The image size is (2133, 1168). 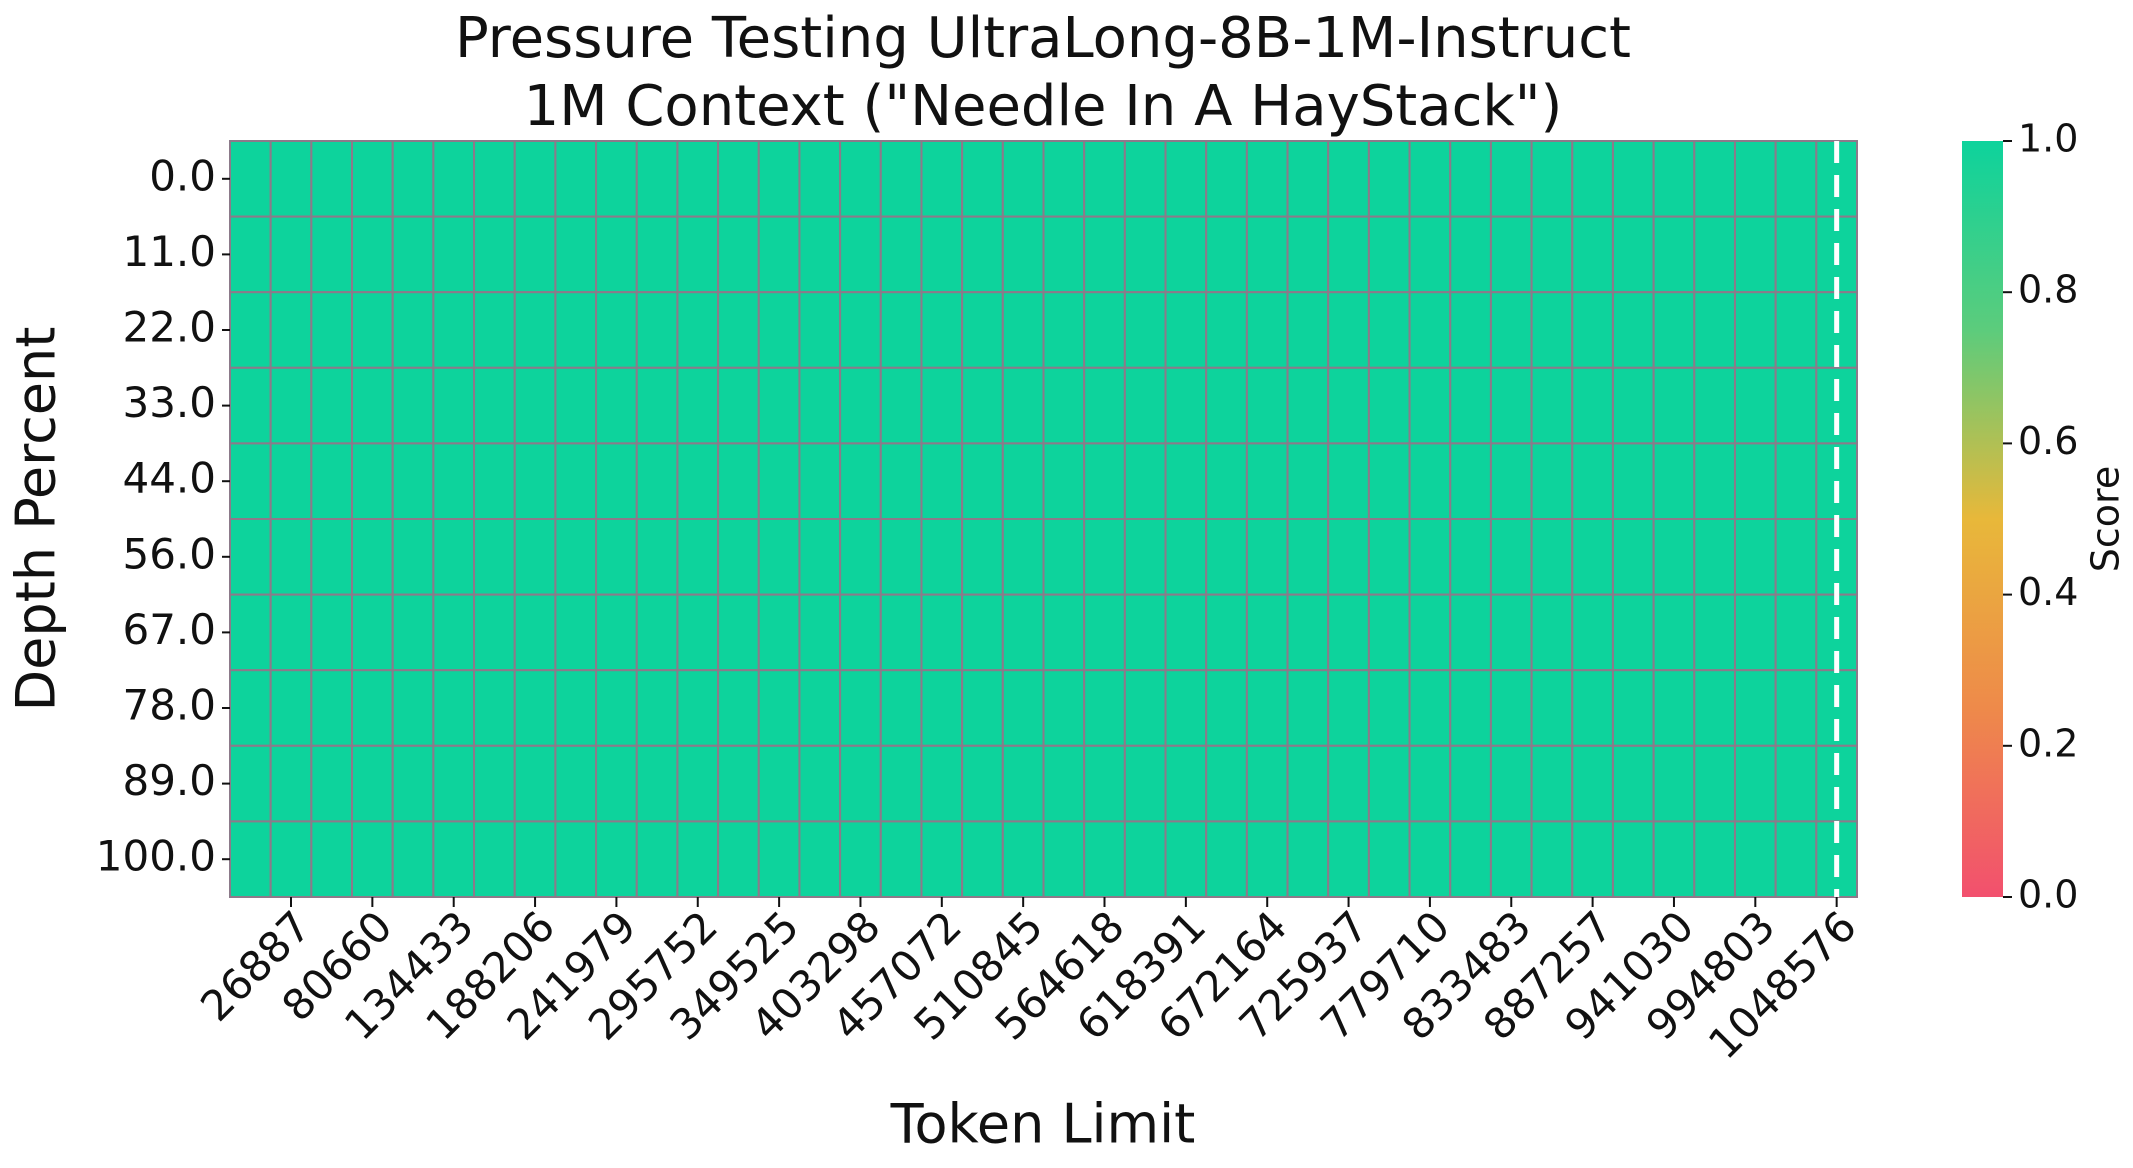 I want to click on colorbar-tick-label: 0.4, so click(x=2048, y=592).